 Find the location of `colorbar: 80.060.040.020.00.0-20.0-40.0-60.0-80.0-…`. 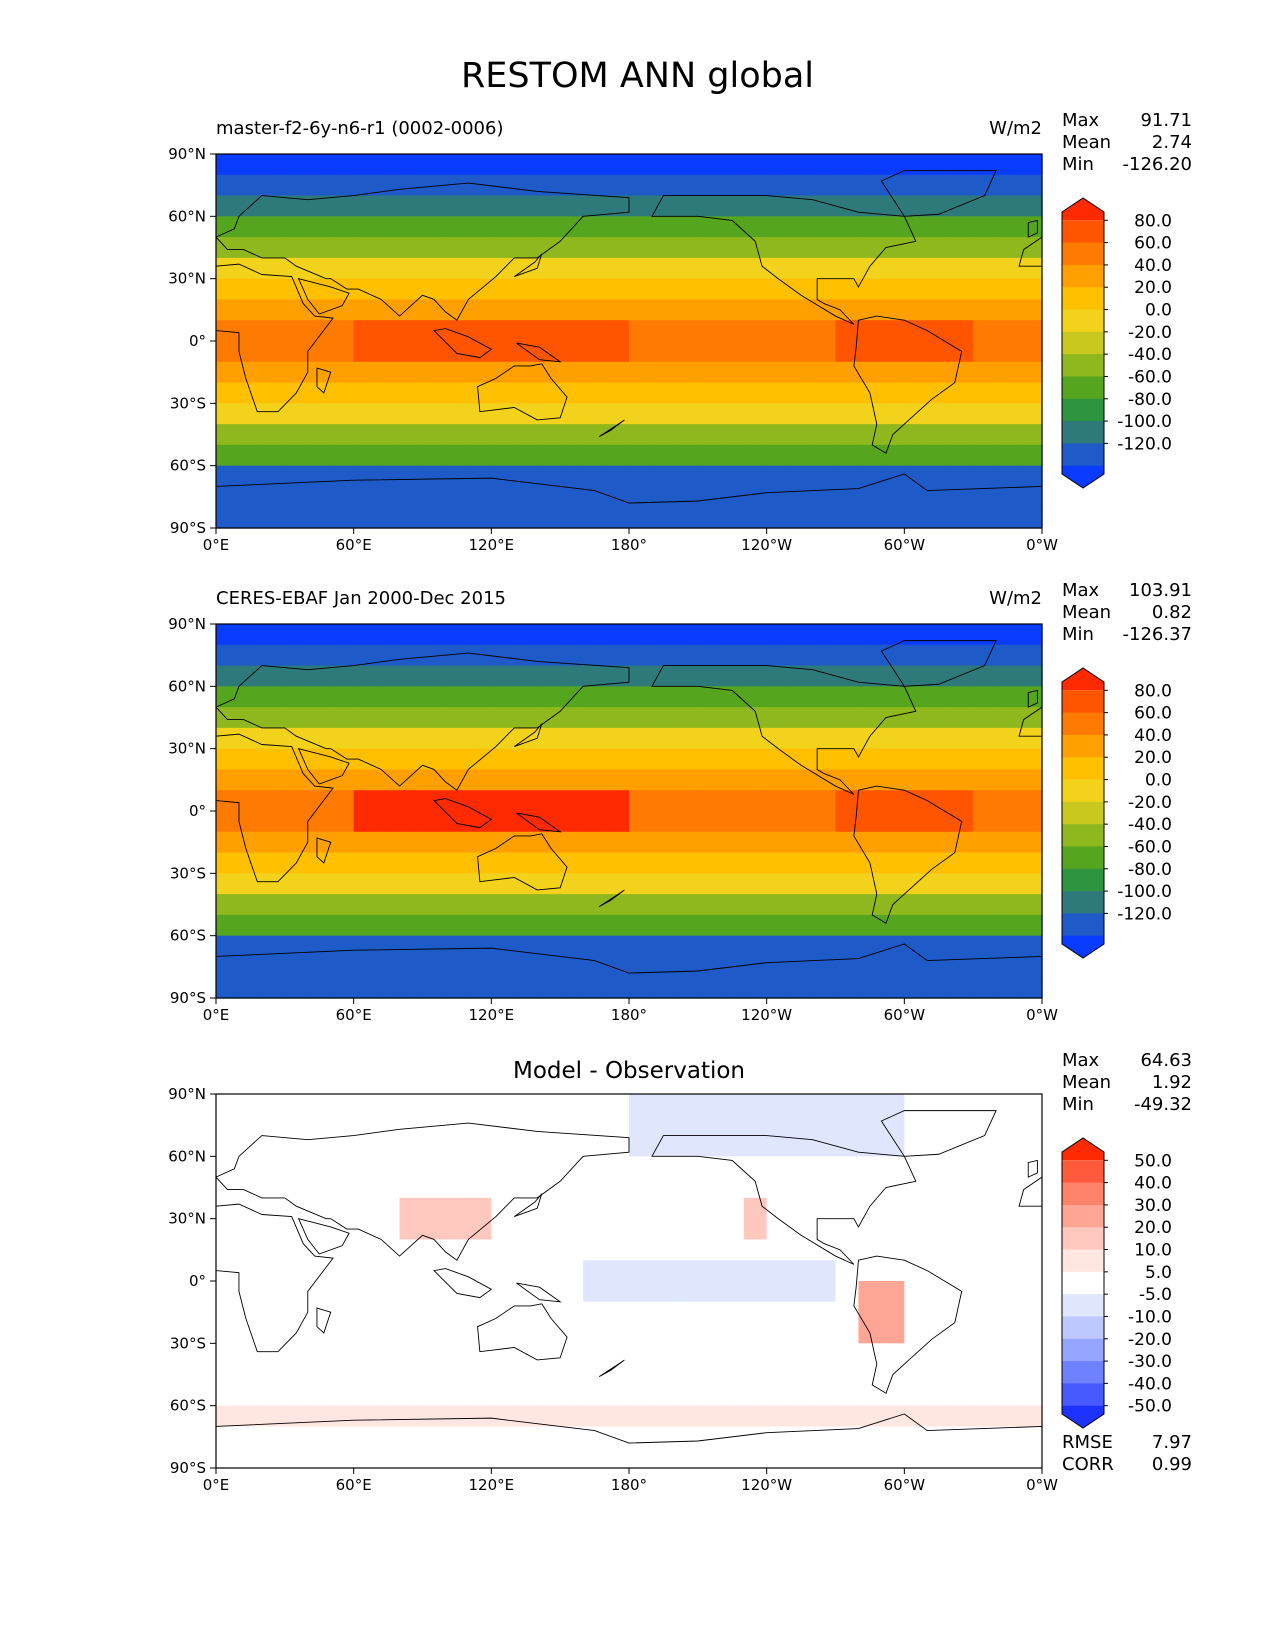

colorbar: 80.060.040.020.00.0-20.0-40.0-60.0-80.0-… is located at coordinates (1116, 343).